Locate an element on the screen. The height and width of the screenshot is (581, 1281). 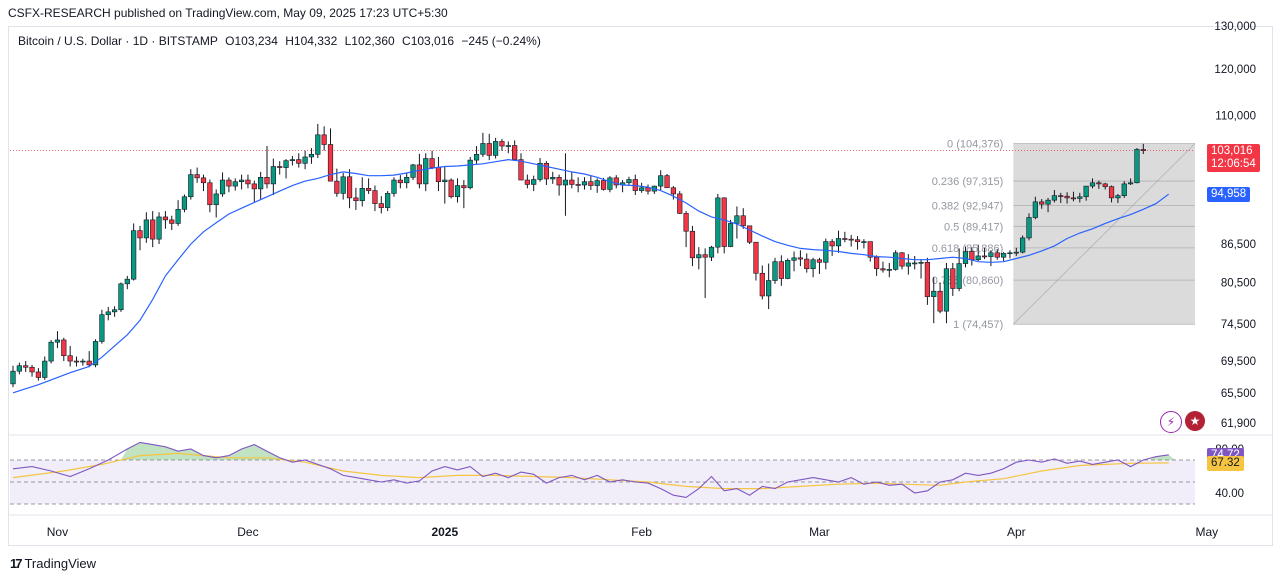
tradingview-logo: 17 TradingView is located at coordinates (53, 563).